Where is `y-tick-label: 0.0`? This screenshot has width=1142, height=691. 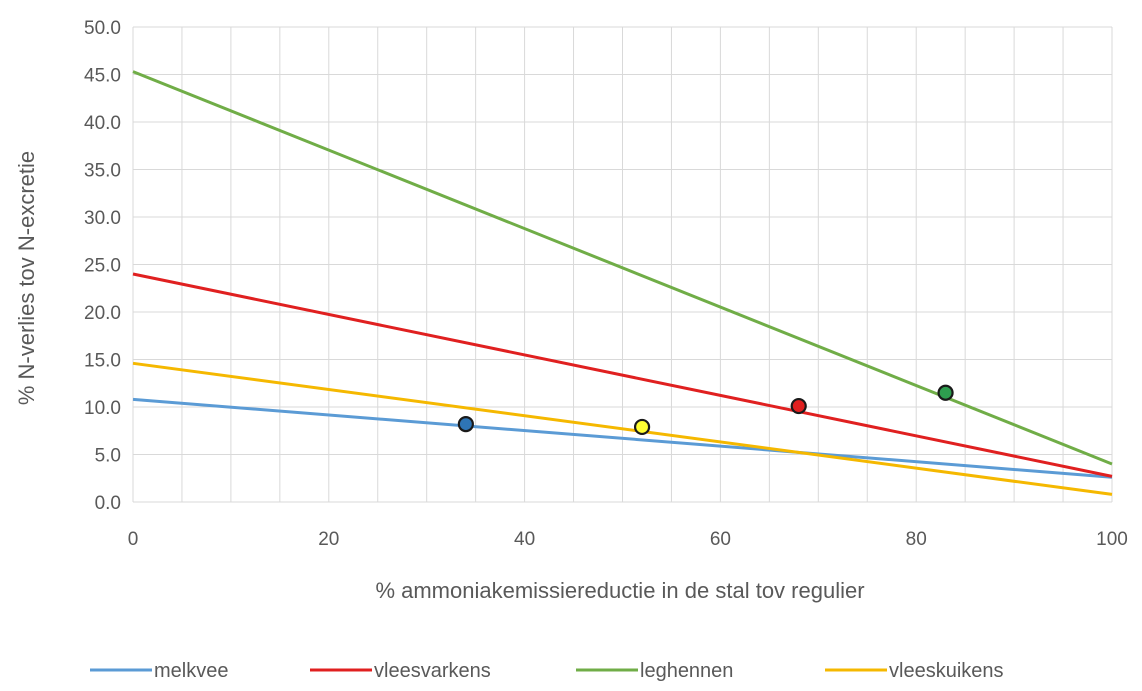 y-tick-label: 0.0 is located at coordinates (108, 503).